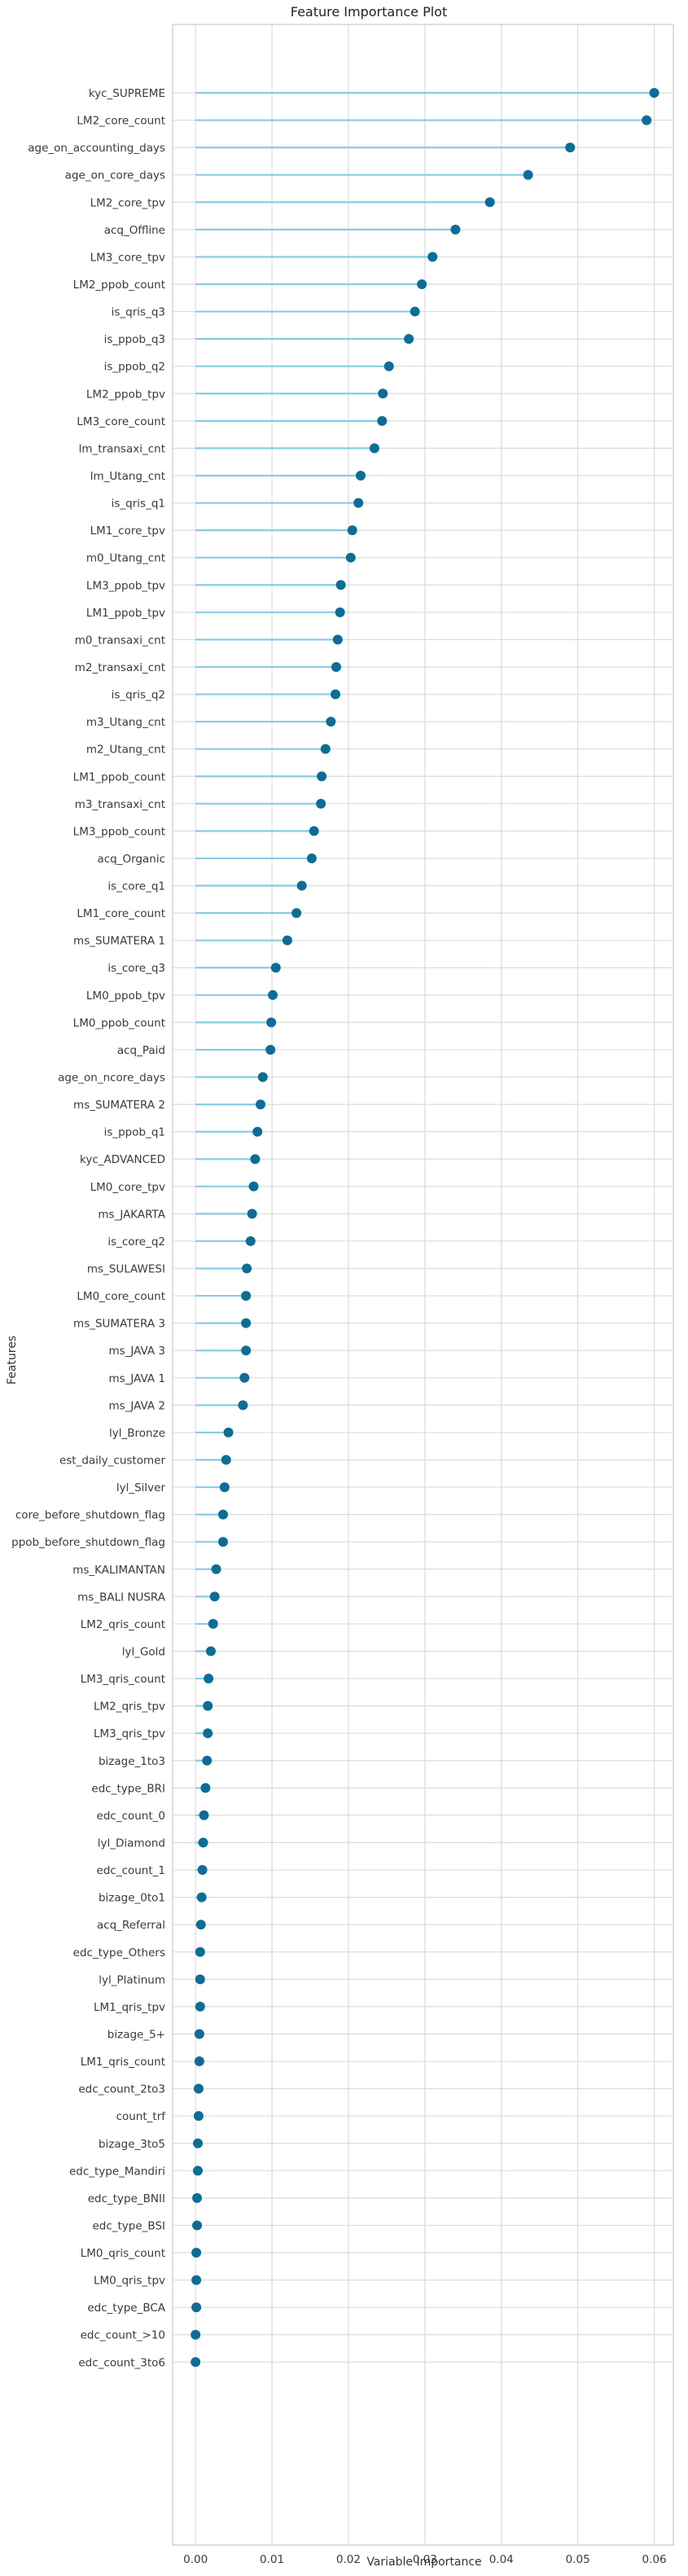 The width and height of the screenshot is (688, 2576). What do you see at coordinates (121, 913) in the screenshot?
I see `feature-label: LM1_core_count` at bounding box center [121, 913].